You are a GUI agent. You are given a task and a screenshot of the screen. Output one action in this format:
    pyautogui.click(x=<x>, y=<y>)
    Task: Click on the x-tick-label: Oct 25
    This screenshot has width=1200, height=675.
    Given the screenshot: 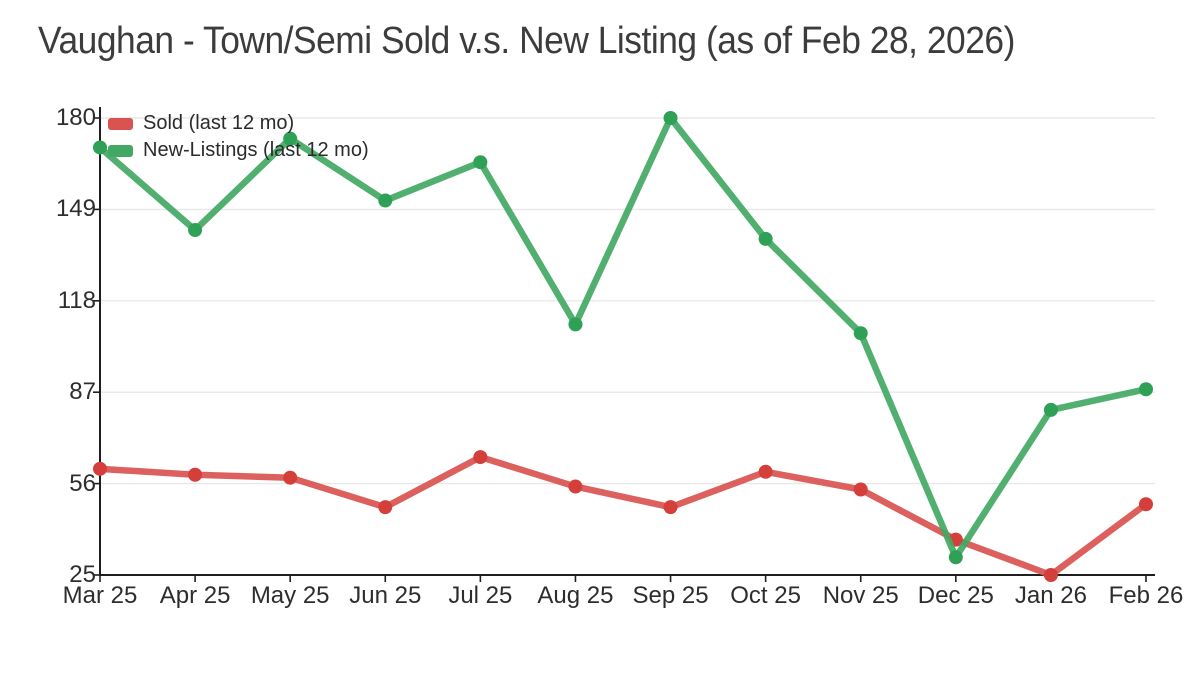 What is the action you would take?
    pyautogui.click(x=765, y=595)
    